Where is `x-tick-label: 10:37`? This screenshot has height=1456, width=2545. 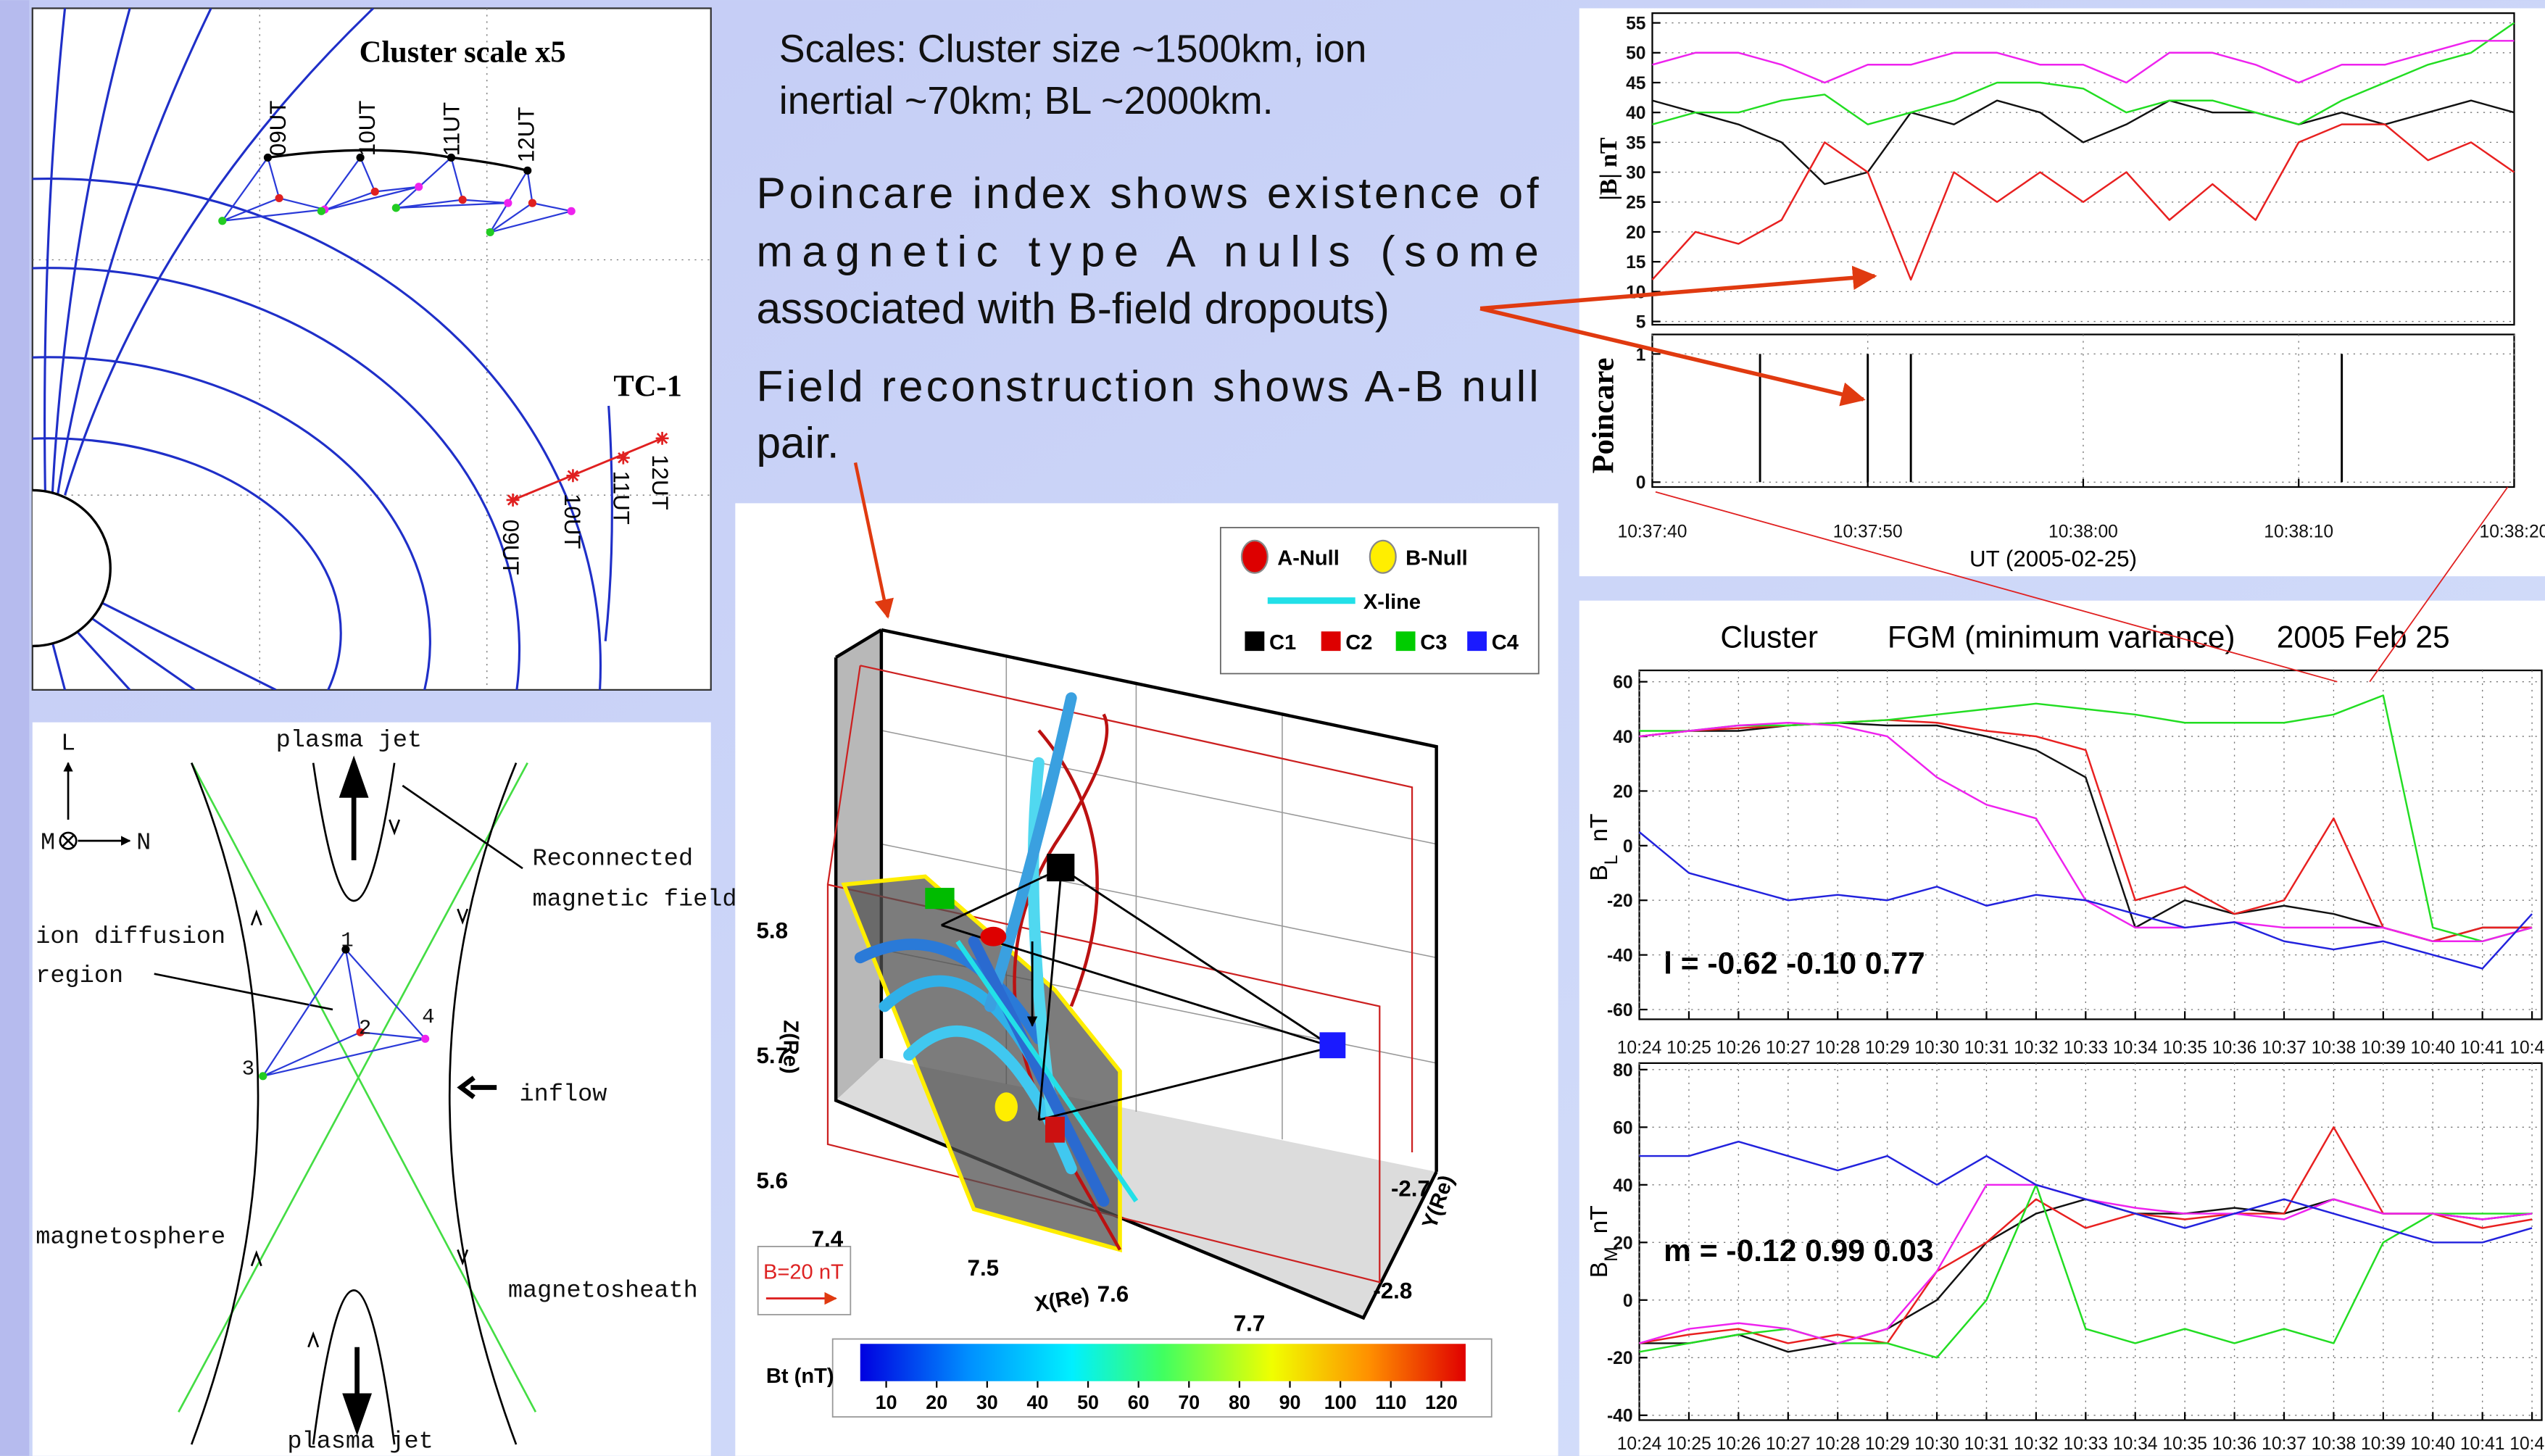 x-tick-label: 10:37 is located at coordinates (2284, 1047).